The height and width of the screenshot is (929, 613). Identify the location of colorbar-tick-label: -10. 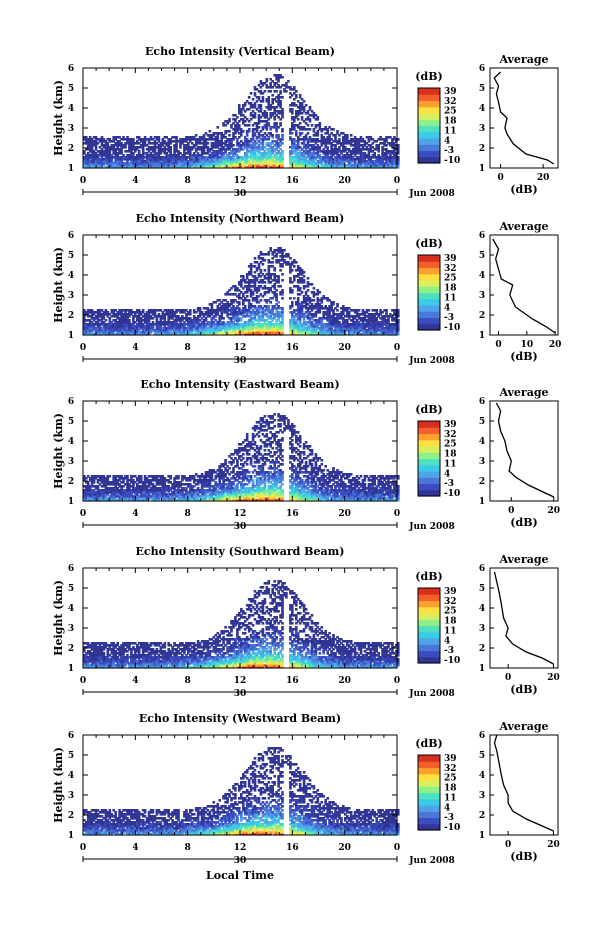
(452, 328).